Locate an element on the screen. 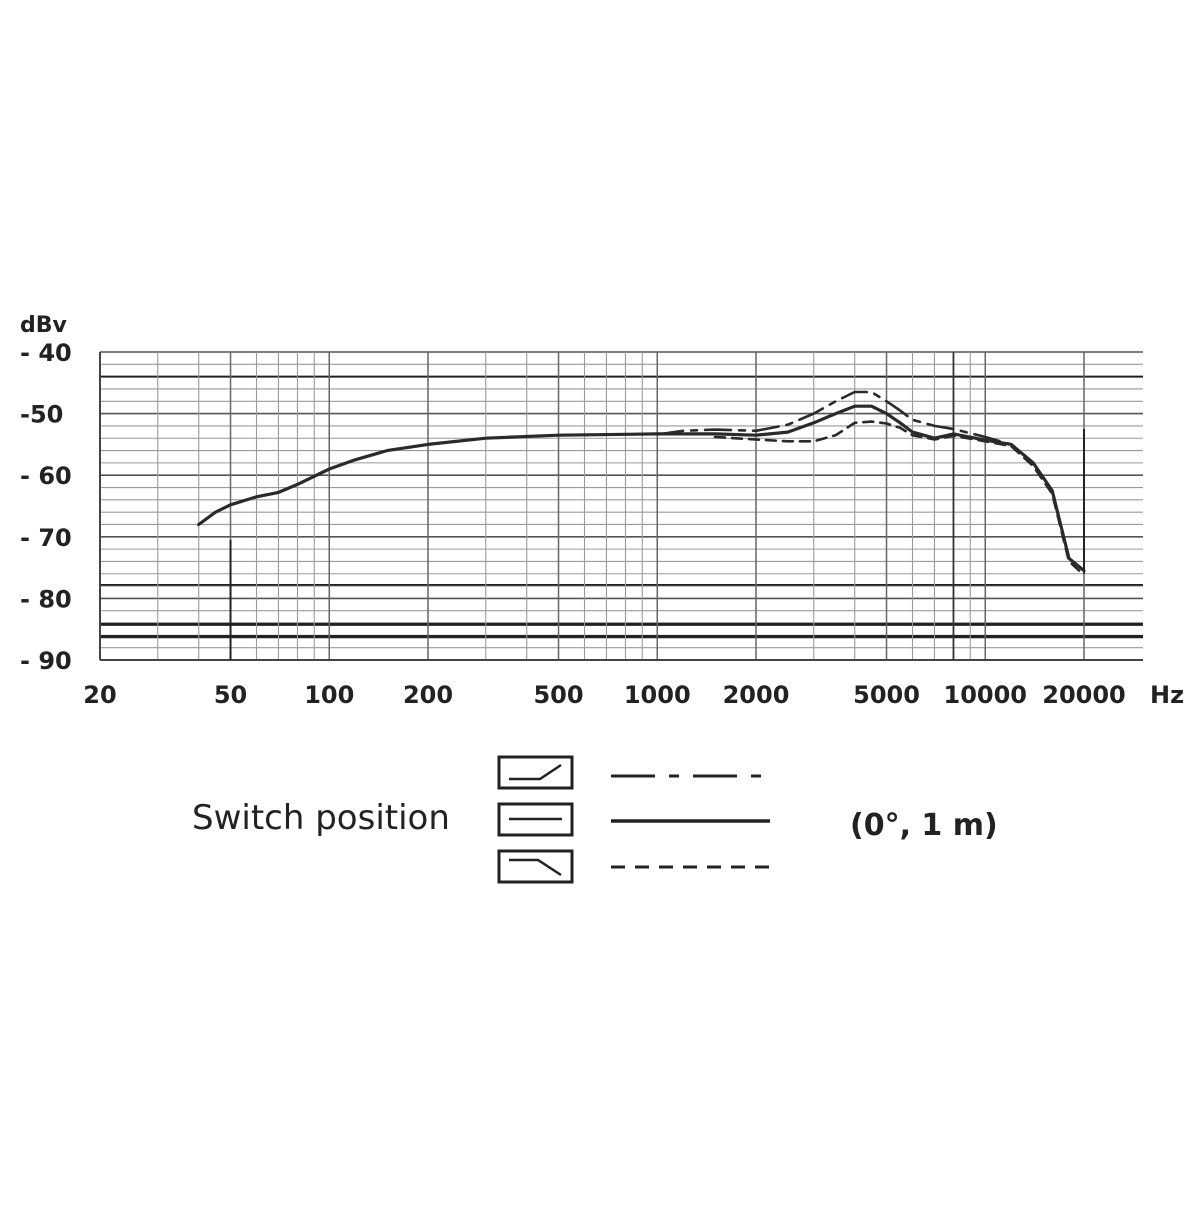 The image size is (1200, 1205). series-layer is located at coordinates (641, 483).